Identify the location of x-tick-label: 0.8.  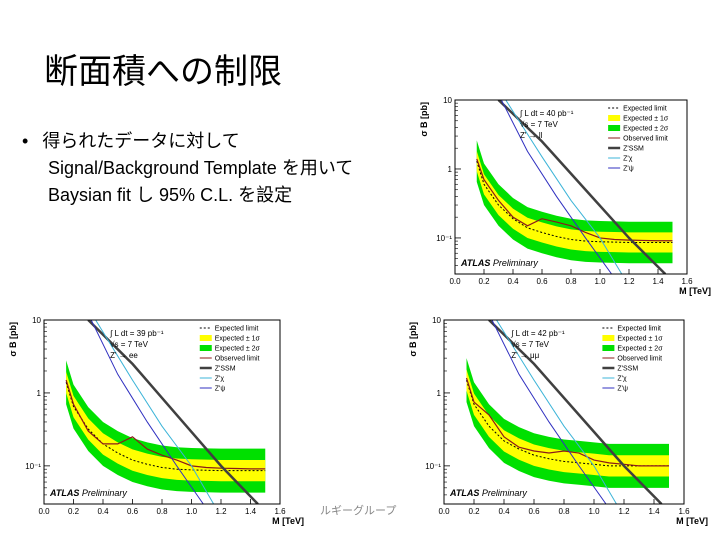
(571, 281).